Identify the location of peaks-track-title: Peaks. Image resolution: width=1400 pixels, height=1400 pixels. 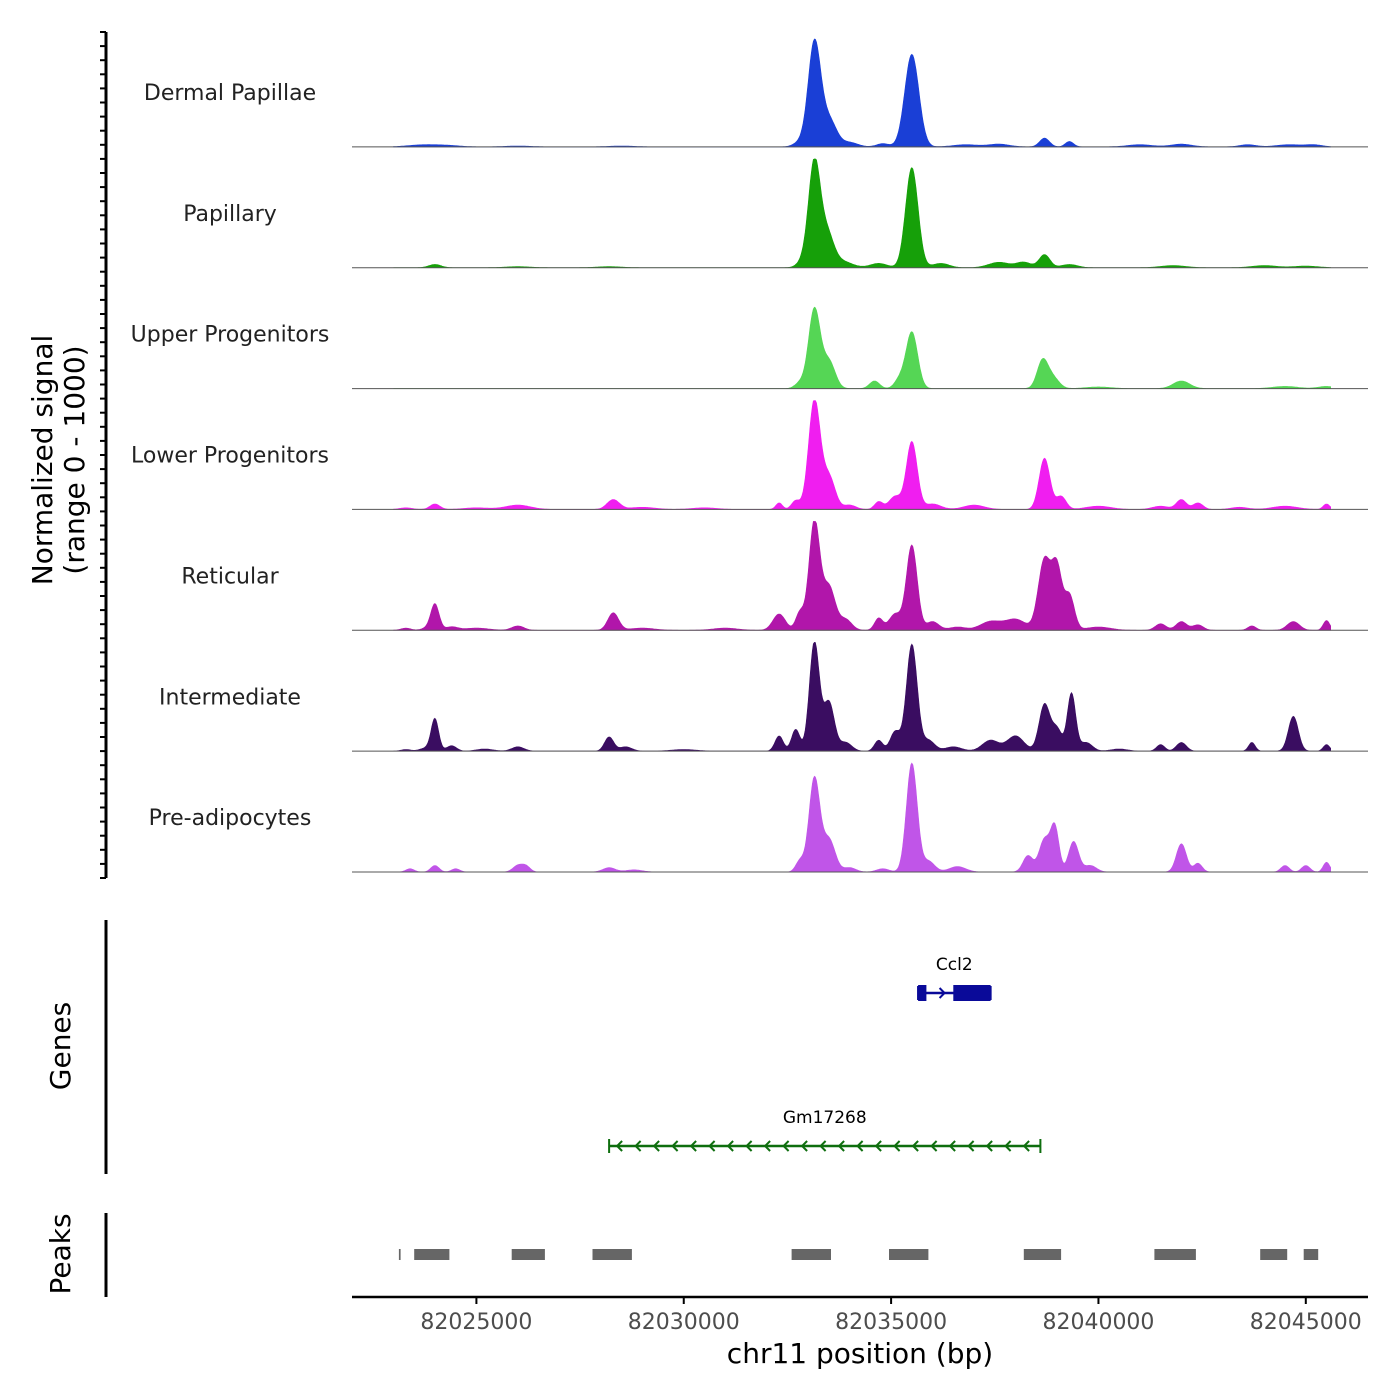
(60, 1253).